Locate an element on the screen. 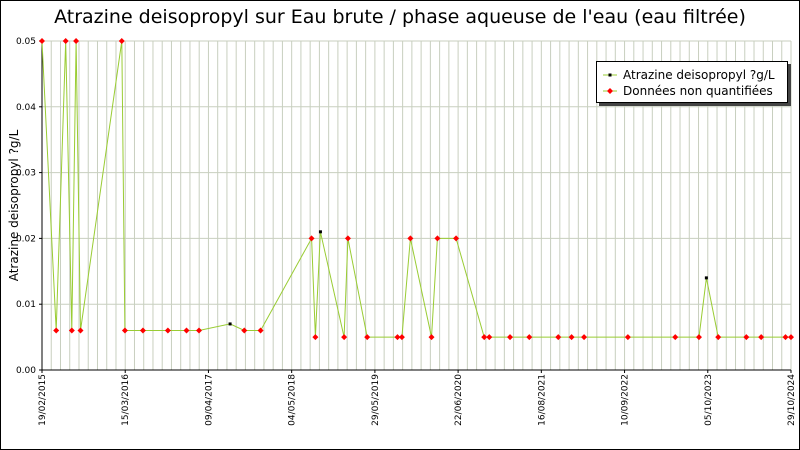  legend-marker-quantified is located at coordinates (610, 75).